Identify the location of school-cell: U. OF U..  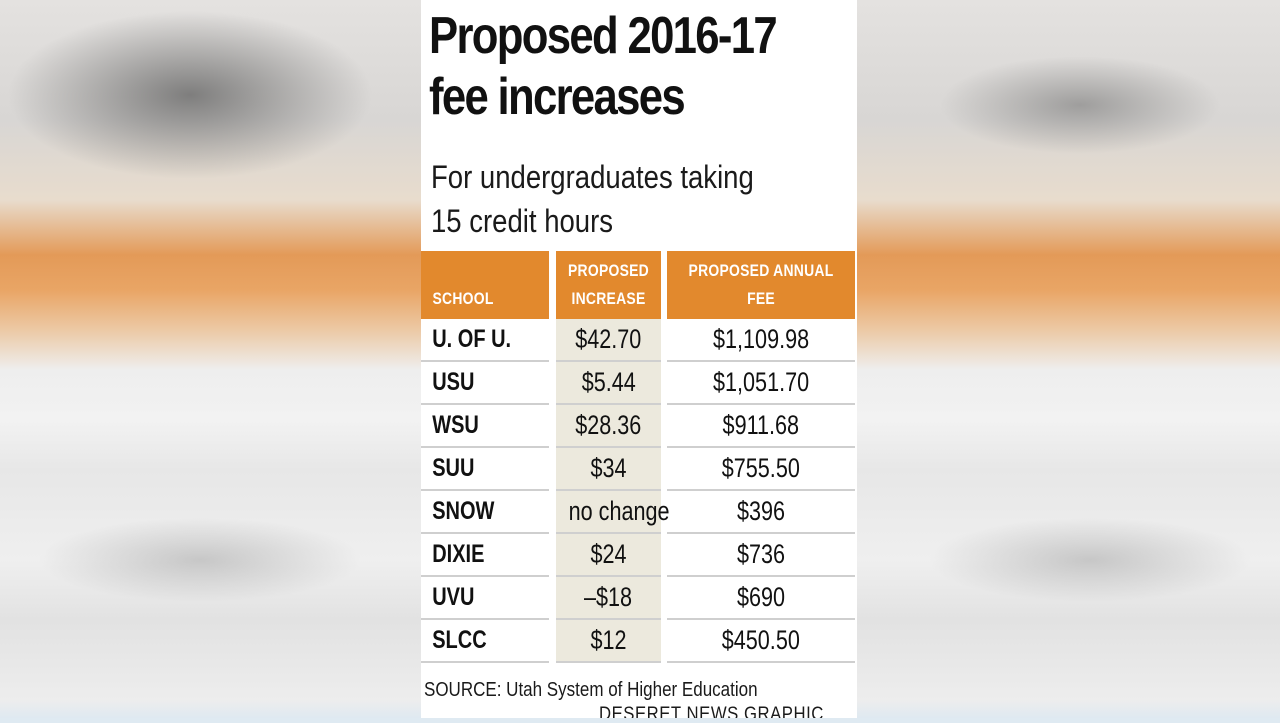
(485, 340).